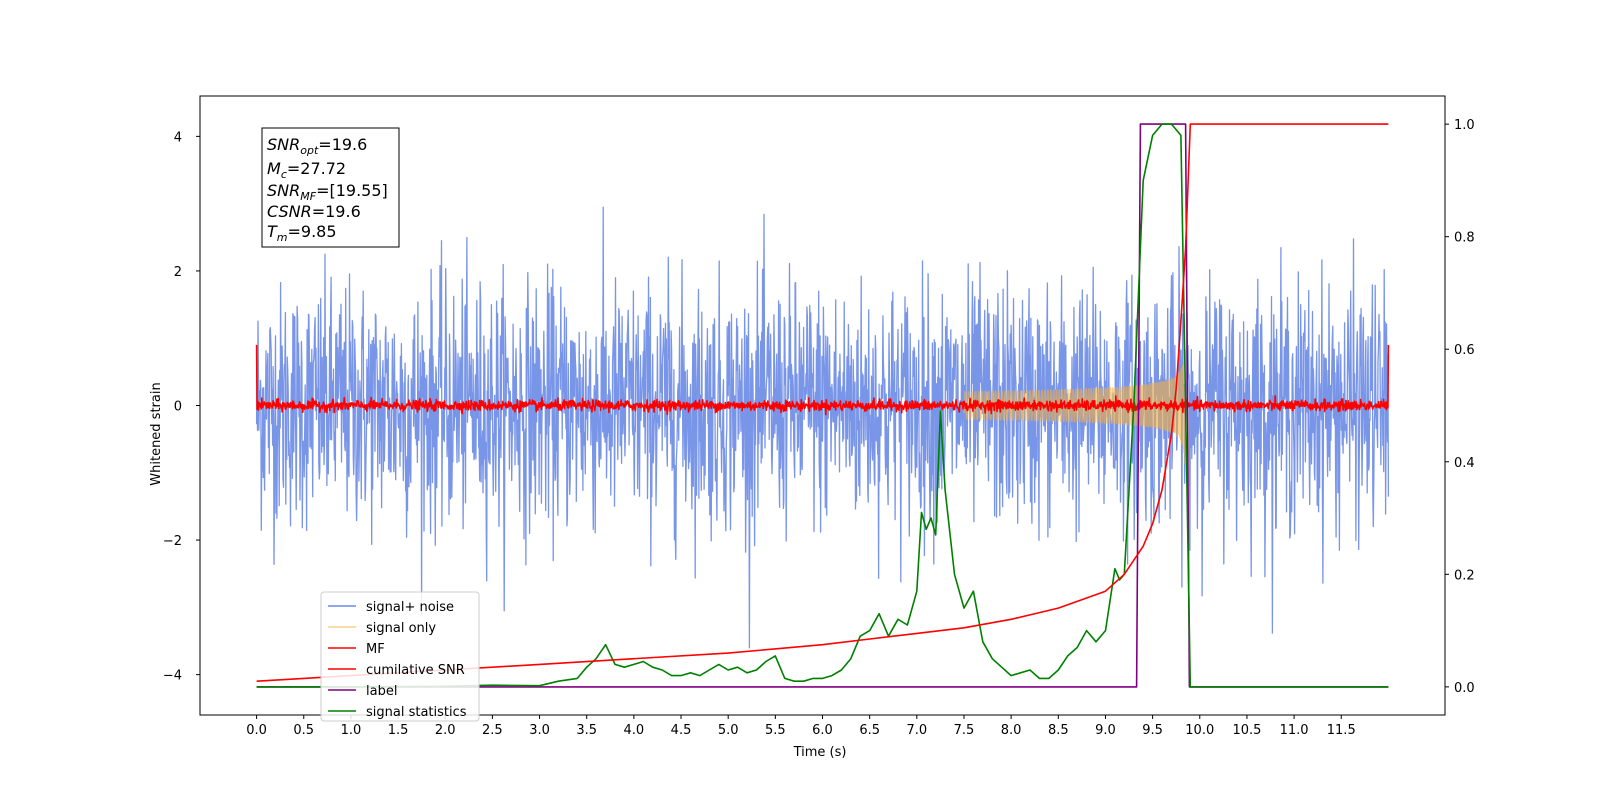 This screenshot has width=1600, height=800. What do you see at coordinates (1058, 730) in the screenshot?
I see `x-tick-label: 8.5` at bounding box center [1058, 730].